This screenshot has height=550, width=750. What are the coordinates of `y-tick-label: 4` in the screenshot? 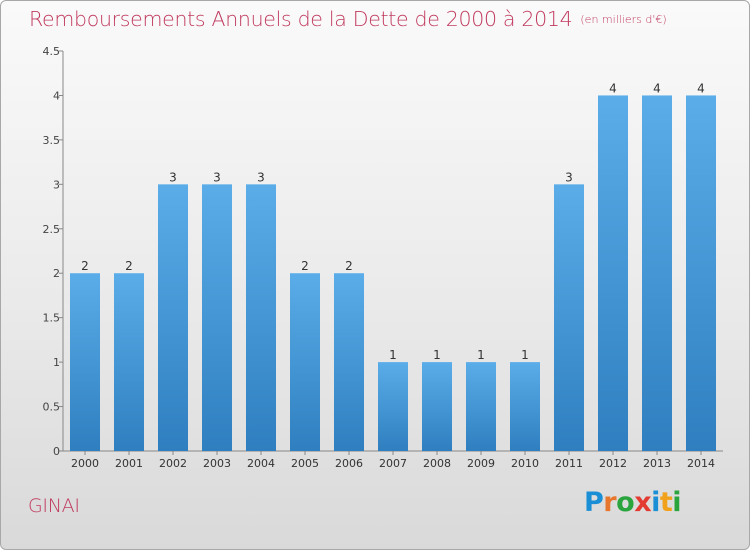 It's located at (56, 95).